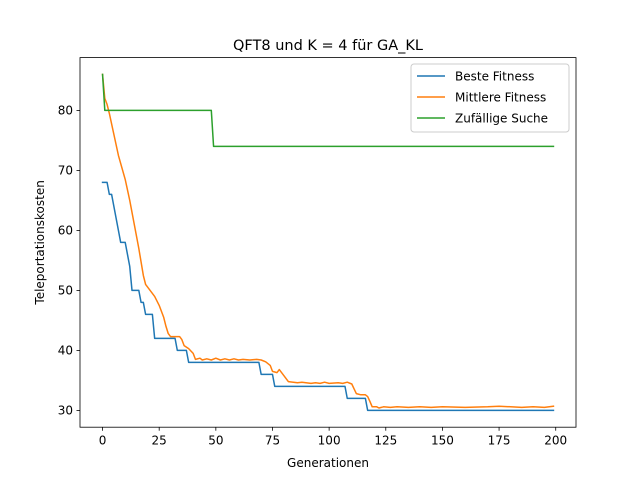 The width and height of the screenshot is (640, 480). I want to click on x-tick-label: 0, so click(103, 441).